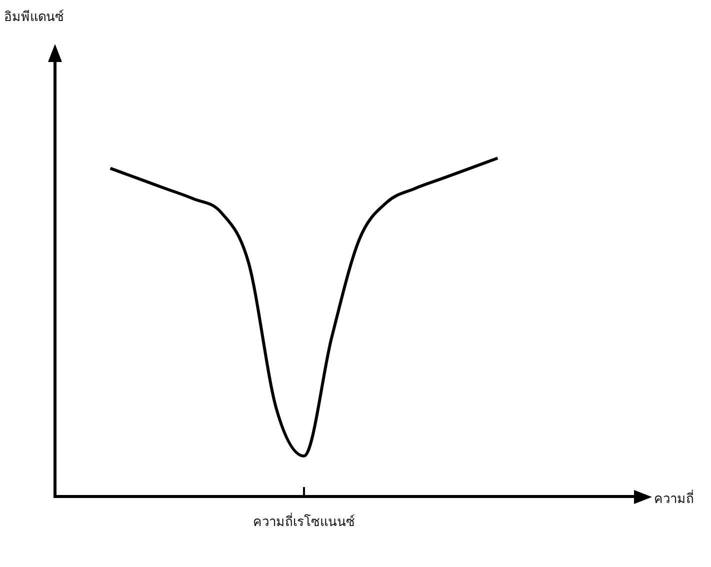 The height and width of the screenshot is (567, 711). What do you see at coordinates (34, 17) in the screenshot?
I see `text: อิมพีแดนซ์` at bounding box center [34, 17].